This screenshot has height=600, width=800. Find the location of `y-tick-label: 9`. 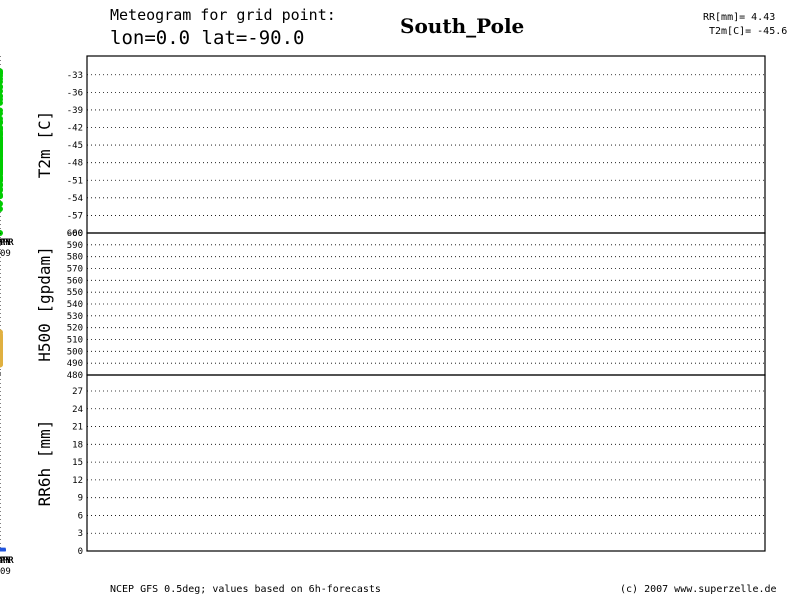

y-tick-label: 9 is located at coordinates (80, 499).